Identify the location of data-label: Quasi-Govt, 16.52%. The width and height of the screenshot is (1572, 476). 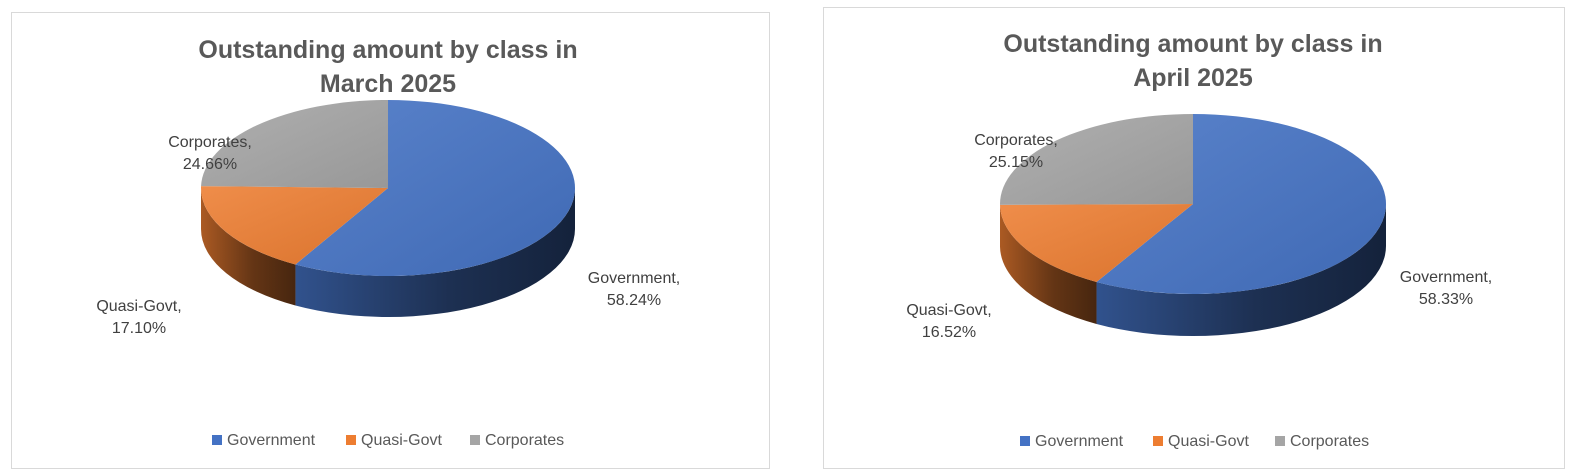
(948, 321).